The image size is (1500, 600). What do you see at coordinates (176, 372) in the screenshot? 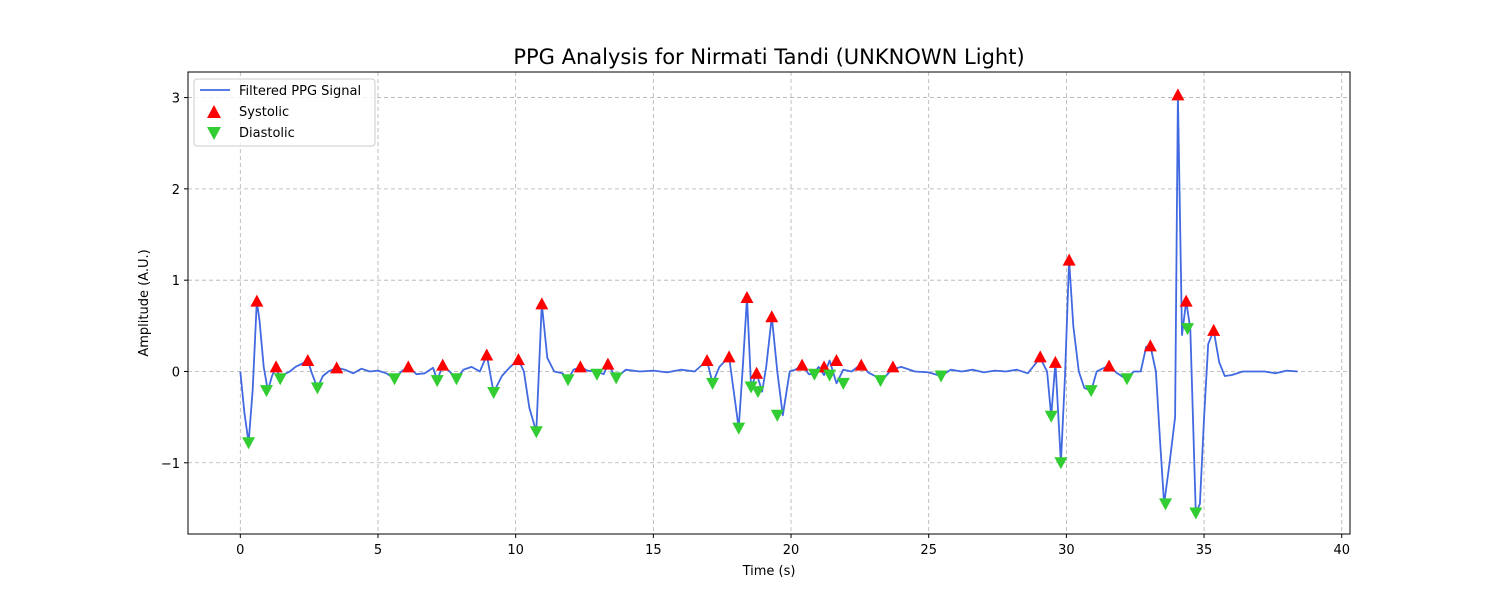
I see `y-tick-label: 0` at bounding box center [176, 372].